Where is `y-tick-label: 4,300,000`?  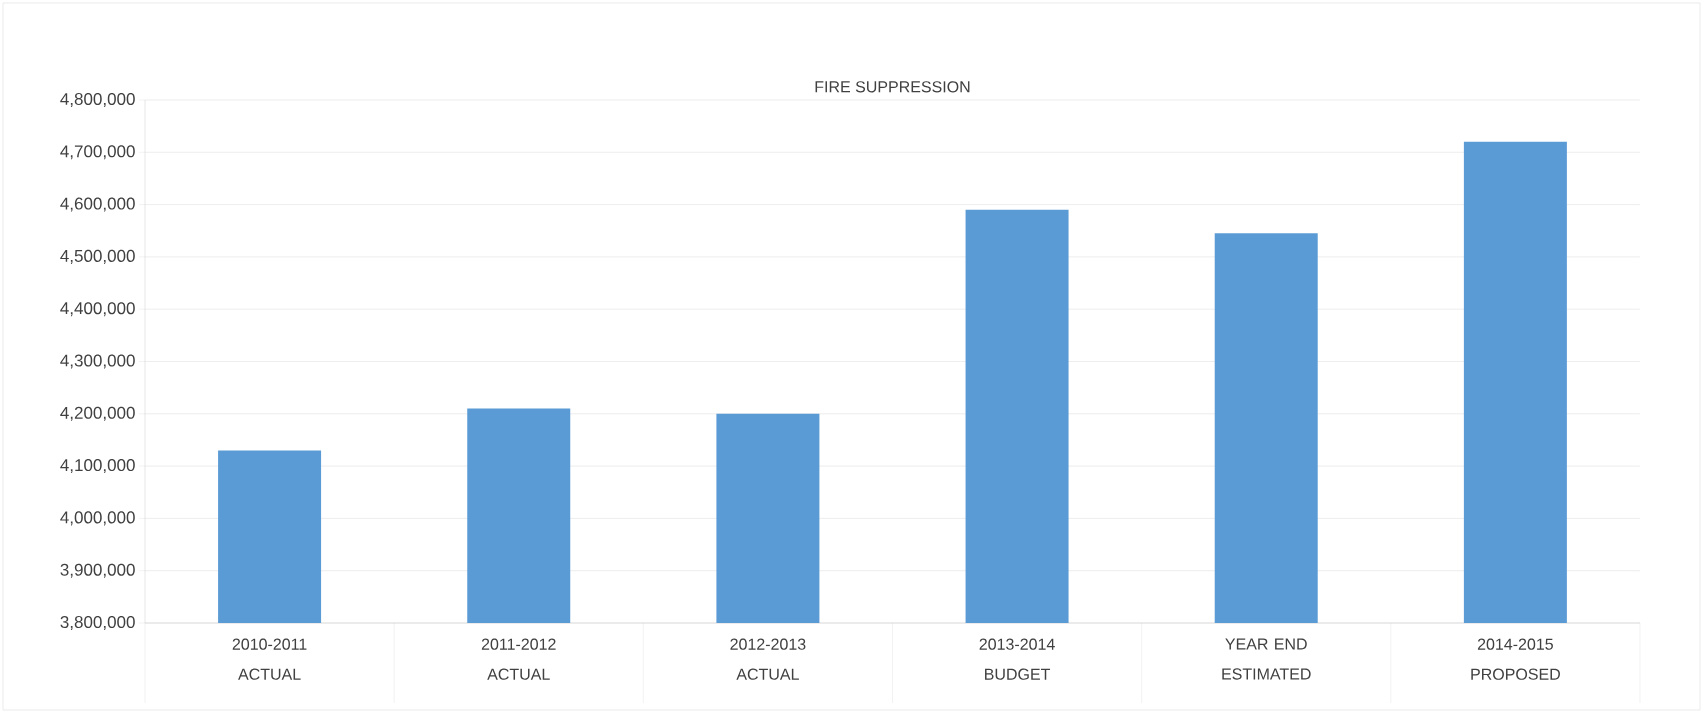
y-tick-label: 4,300,000 is located at coordinates (97, 361).